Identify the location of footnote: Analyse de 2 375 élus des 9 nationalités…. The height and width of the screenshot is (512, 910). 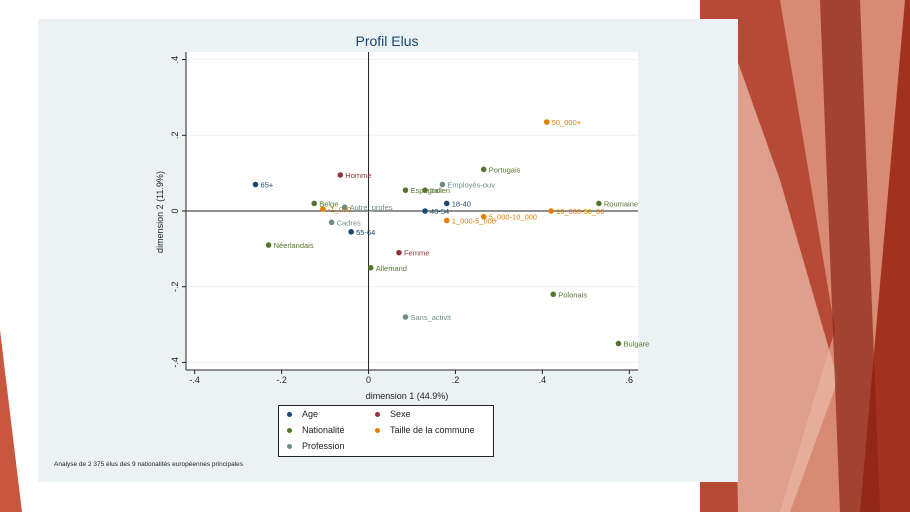
(148, 464).